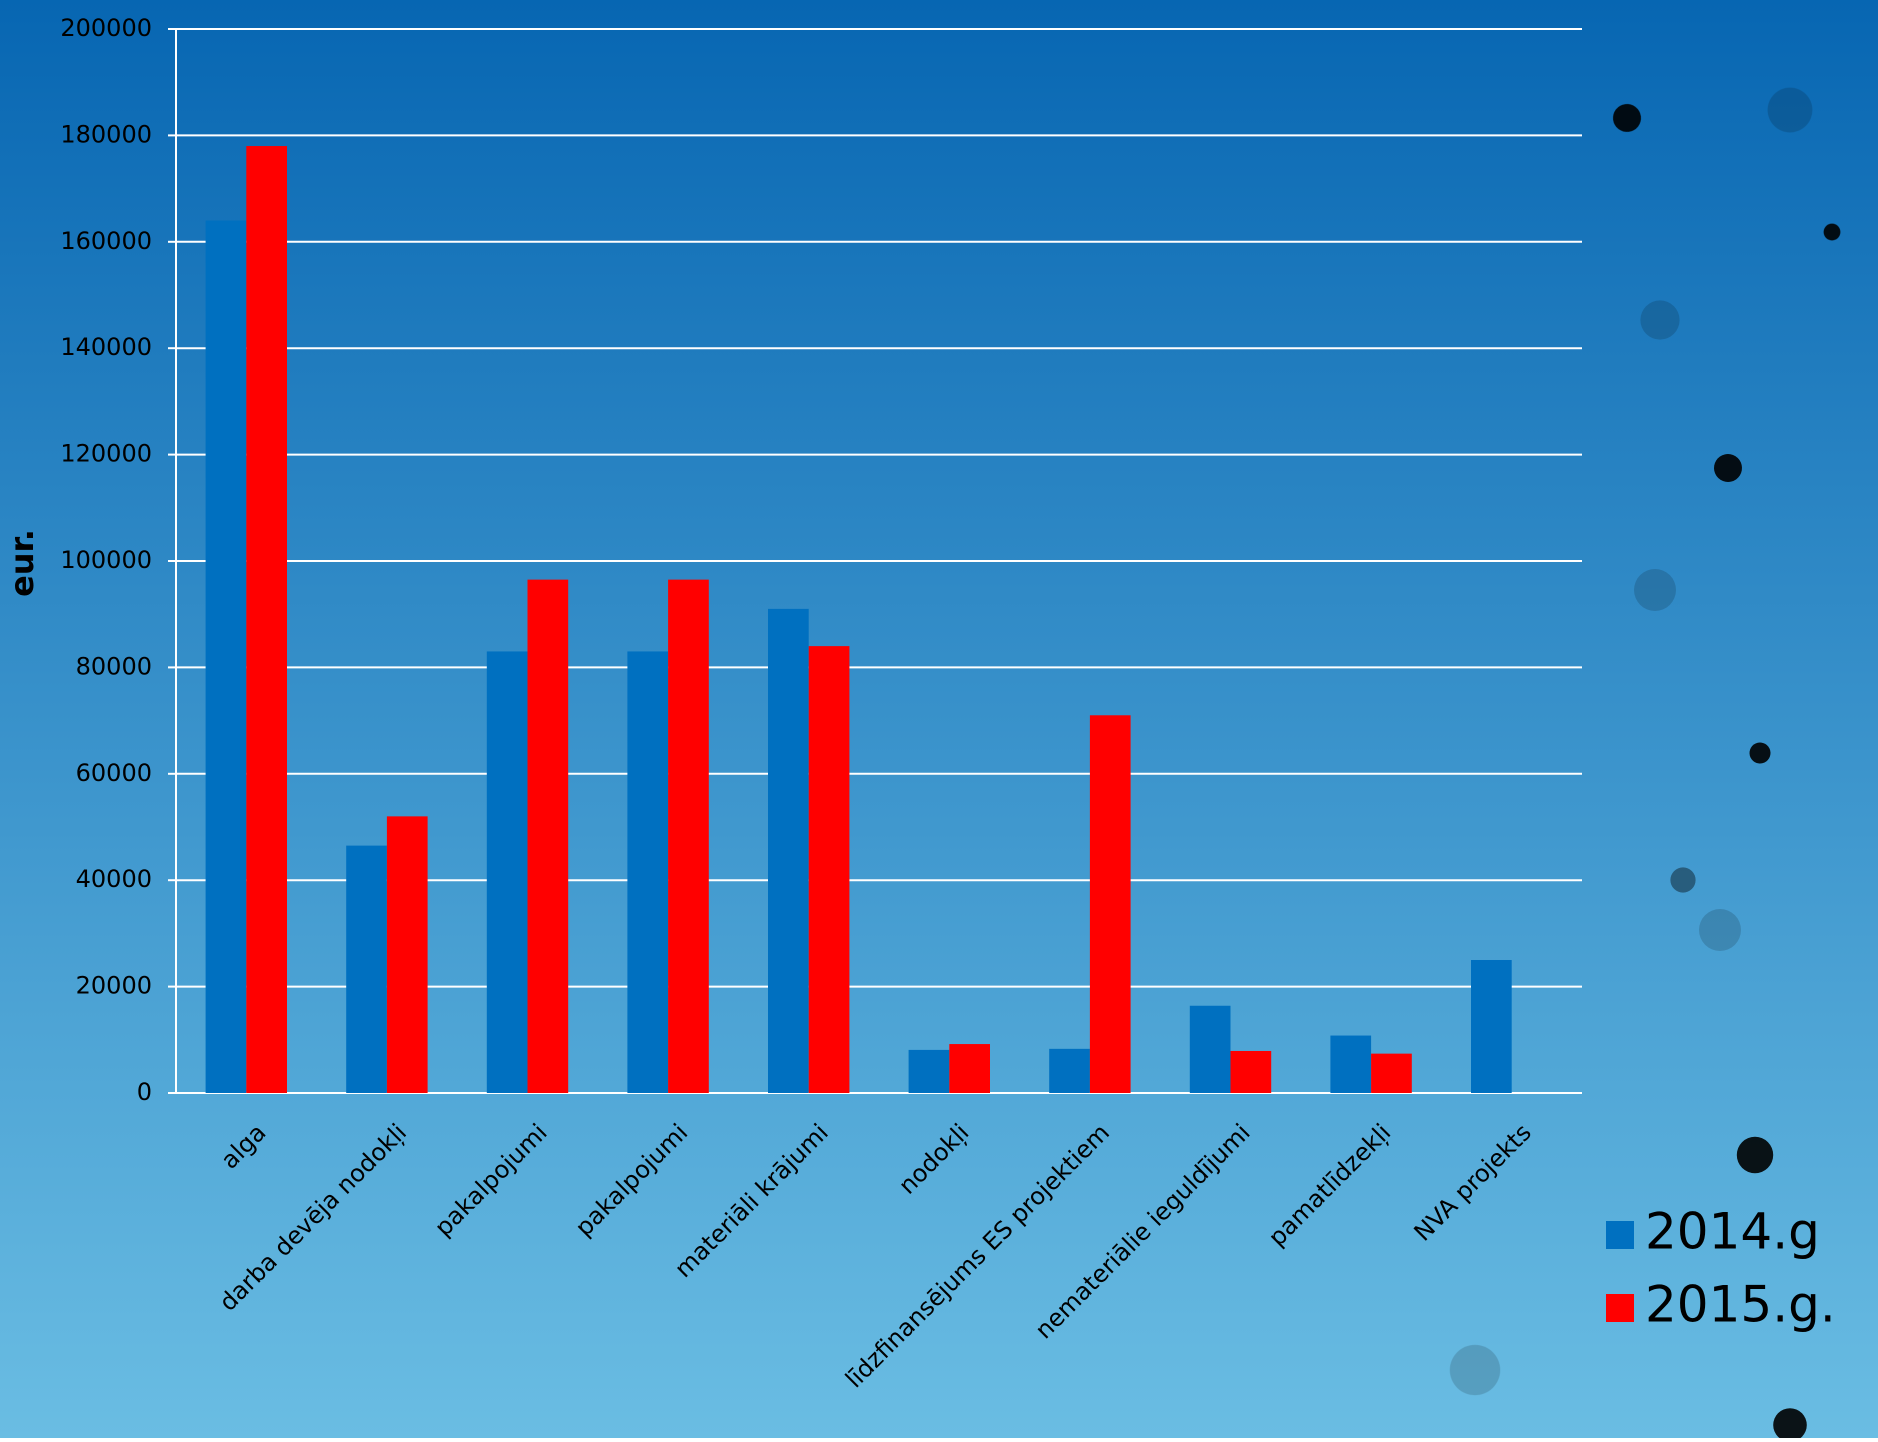  What do you see at coordinates (106, 28) in the screenshot?
I see `y-tick-label: 200000` at bounding box center [106, 28].